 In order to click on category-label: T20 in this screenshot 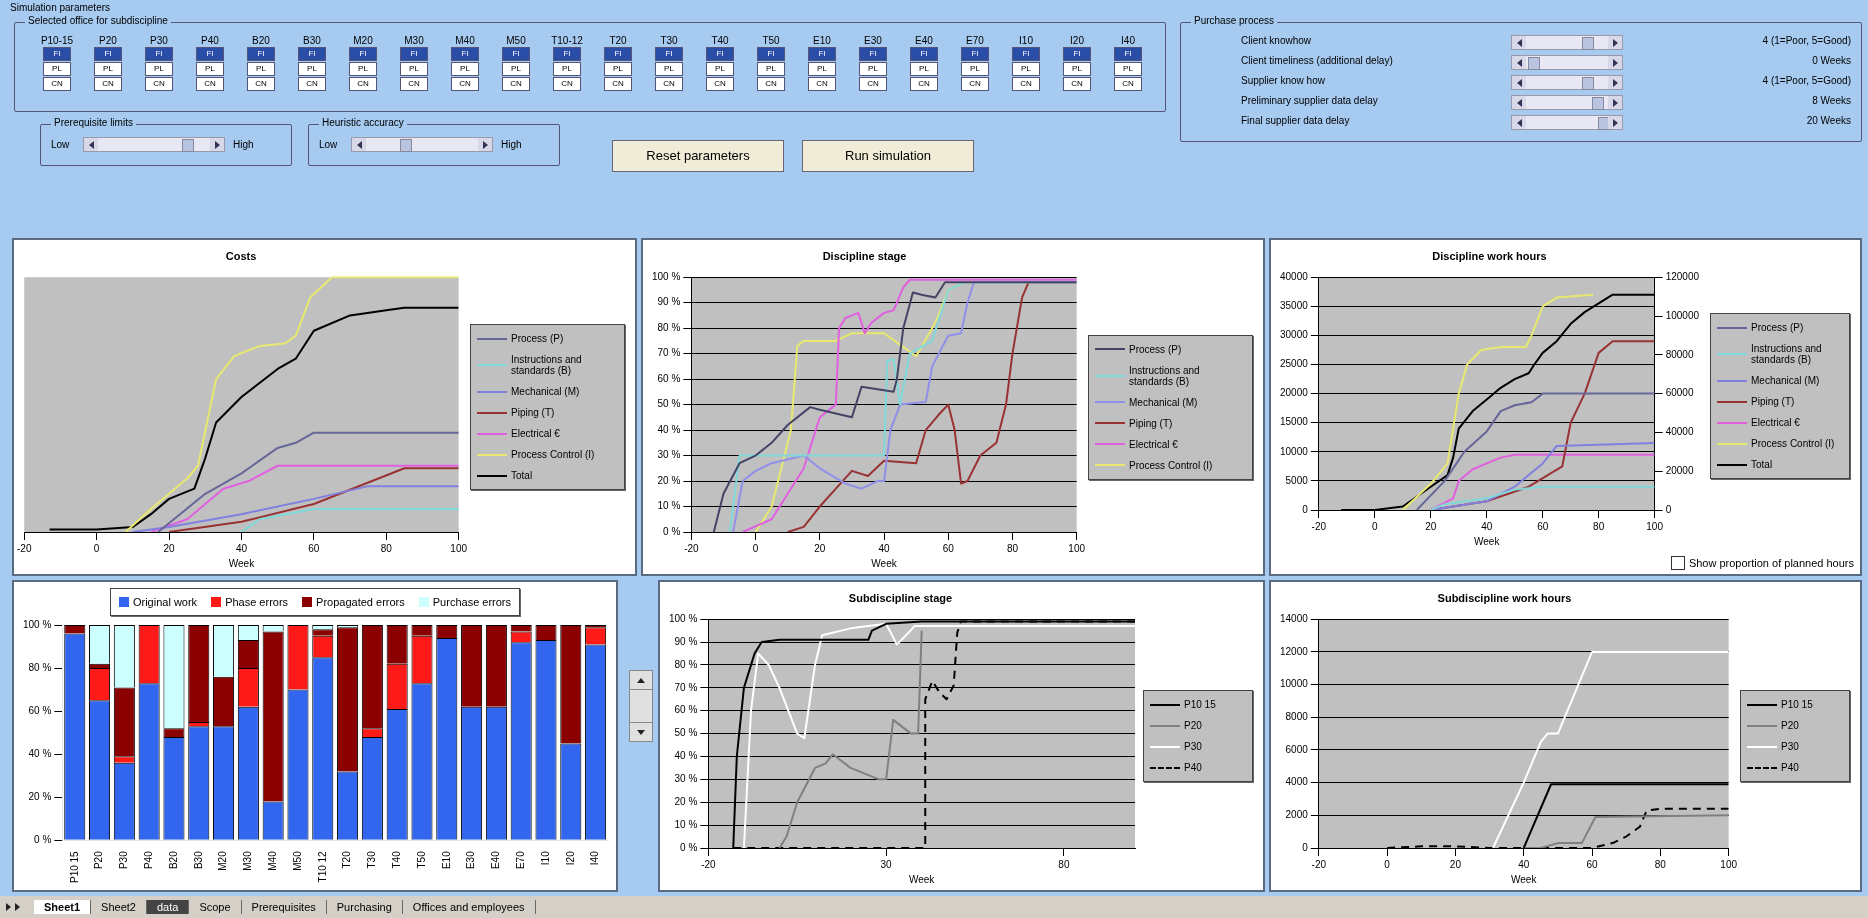, I will do `click(618, 40)`.